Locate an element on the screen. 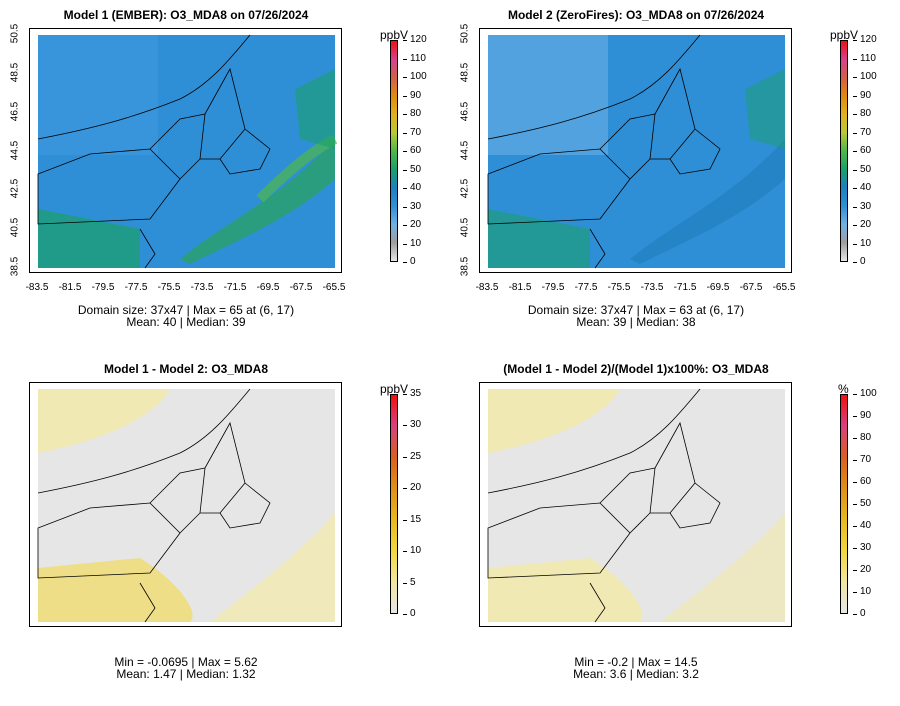 The image size is (900, 706). colorbar-tick-label: 120 is located at coordinates (865, 39).